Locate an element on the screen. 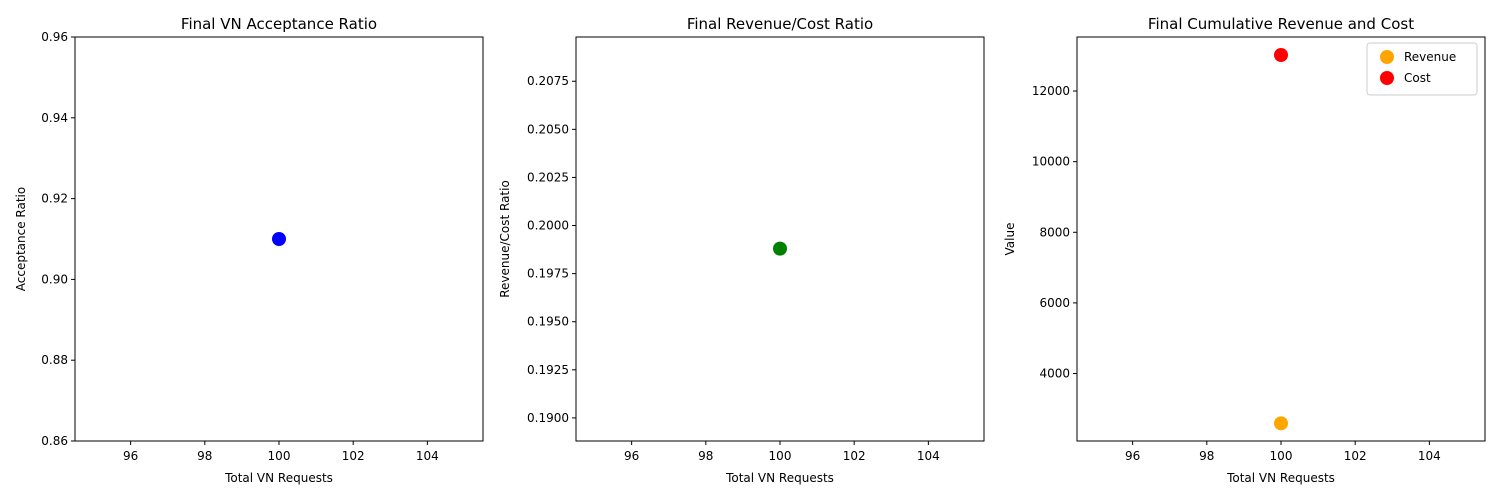  subplot-title: Final Revenue/Cost Ratio is located at coordinates (780, 24).